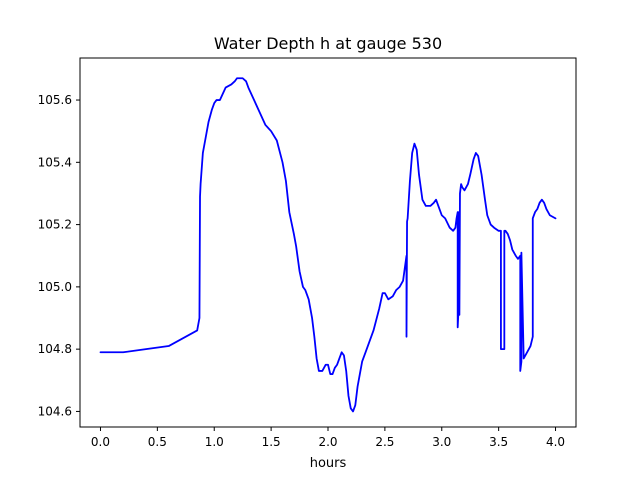 The height and width of the screenshot is (480, 640). Describe the element at coordinates (271, 442) in the screenshot. I see `x-tick-label: 1.5` at that location.